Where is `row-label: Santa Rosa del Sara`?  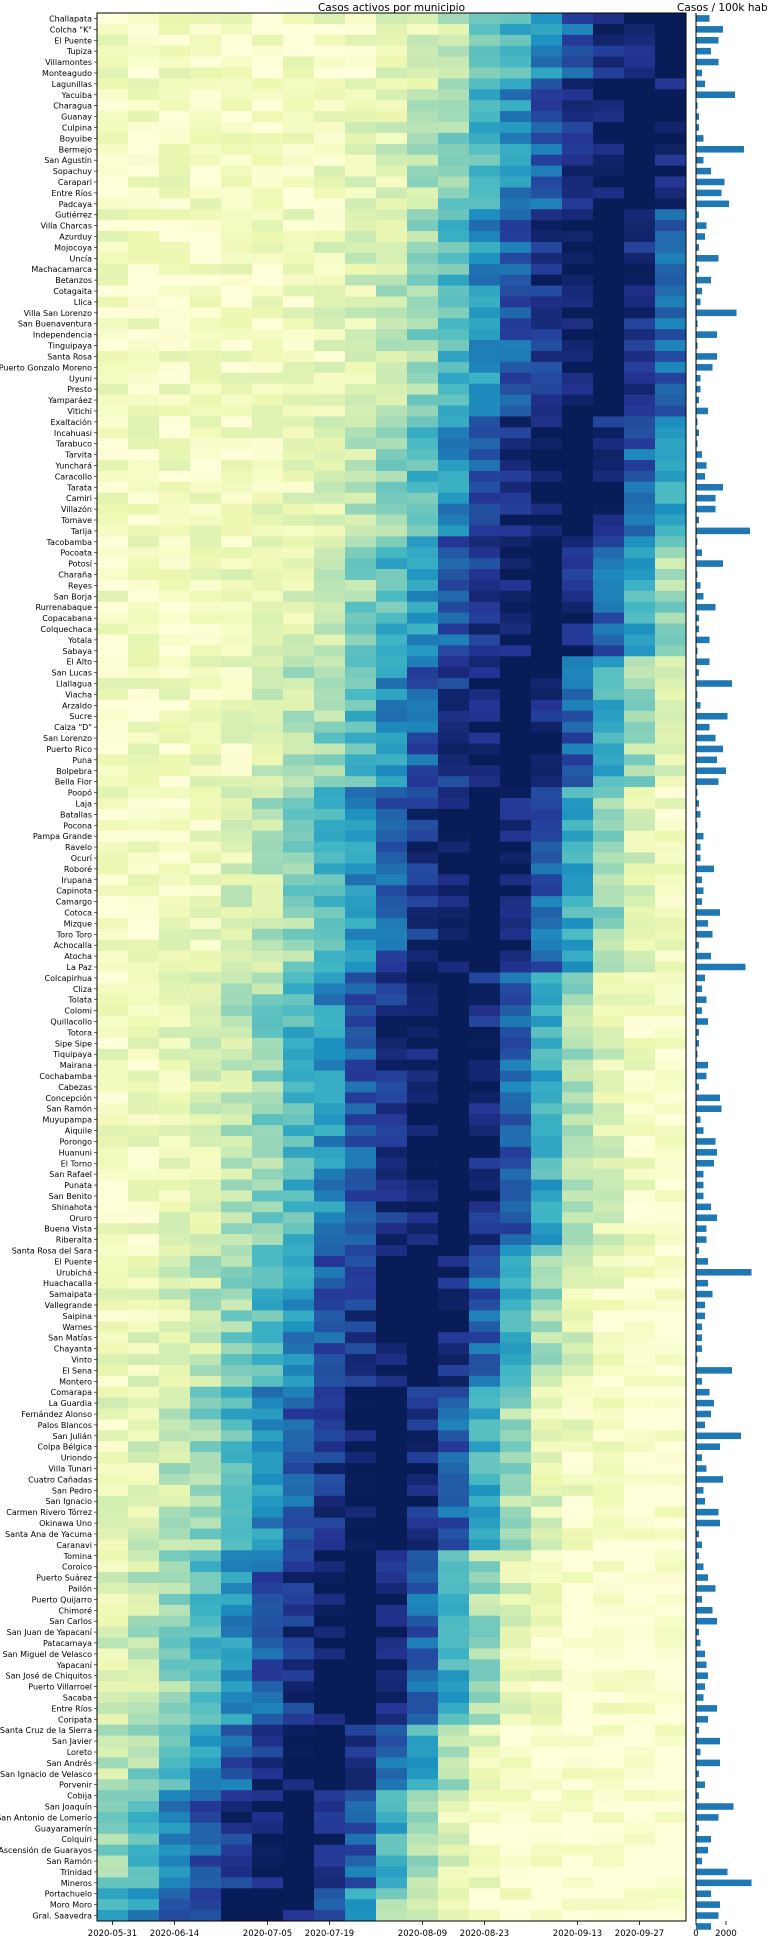 row-label: Santa Rosa del Sara is located at coordinates (52, 1250).